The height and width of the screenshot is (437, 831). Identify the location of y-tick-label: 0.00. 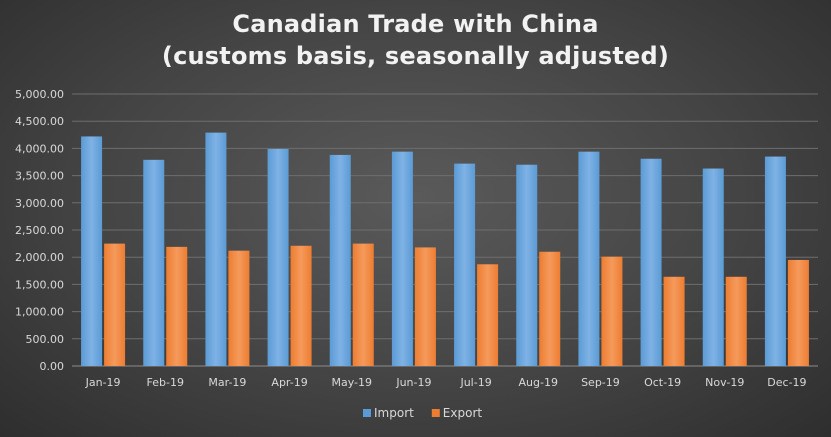
(52, 366).